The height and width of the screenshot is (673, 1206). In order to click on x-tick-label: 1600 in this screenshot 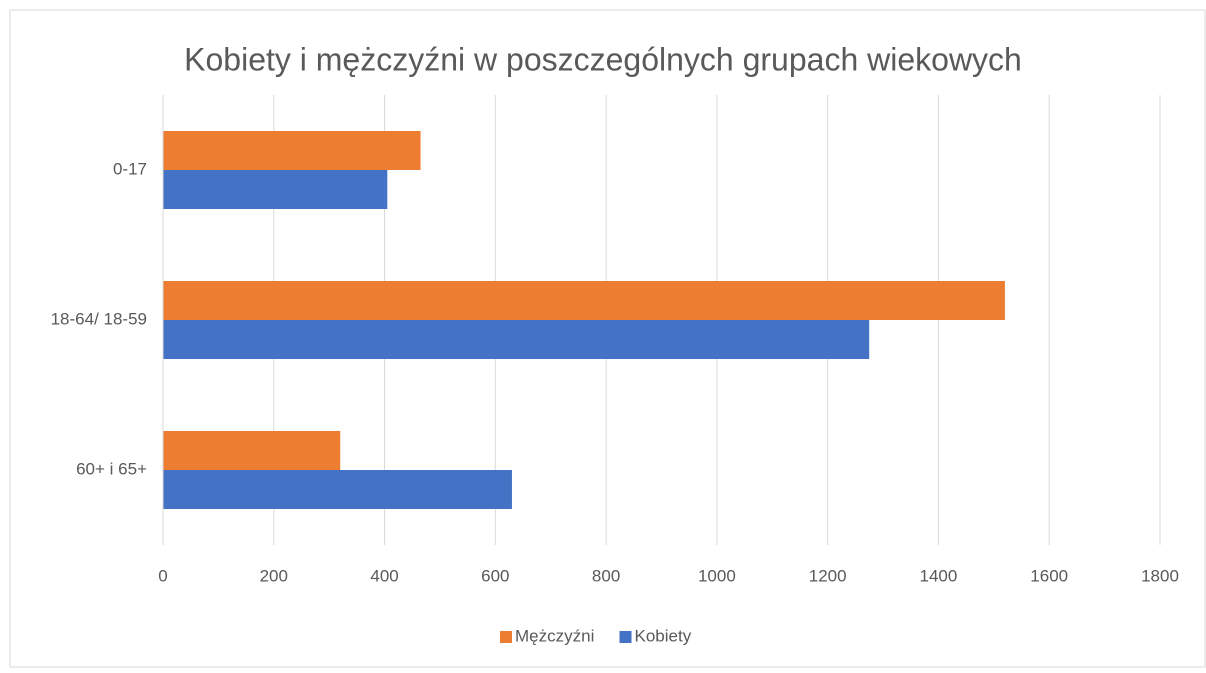, I will do `click(1049, 575)`.